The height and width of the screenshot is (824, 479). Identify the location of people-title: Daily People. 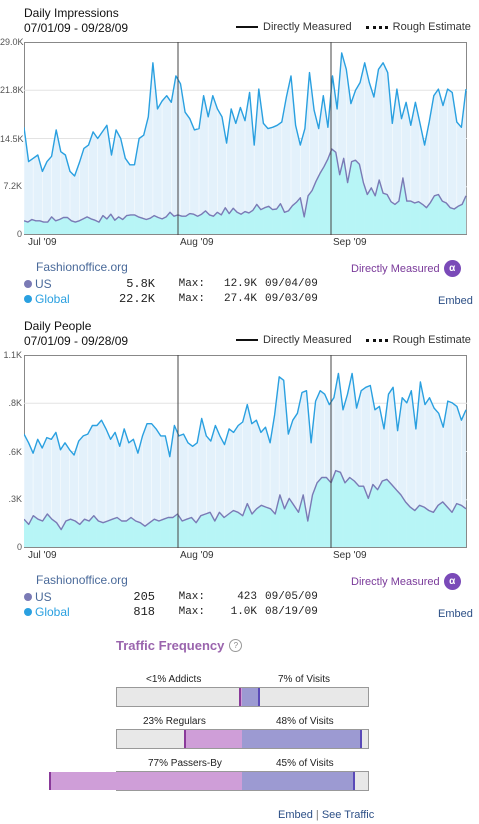
(58, 326).